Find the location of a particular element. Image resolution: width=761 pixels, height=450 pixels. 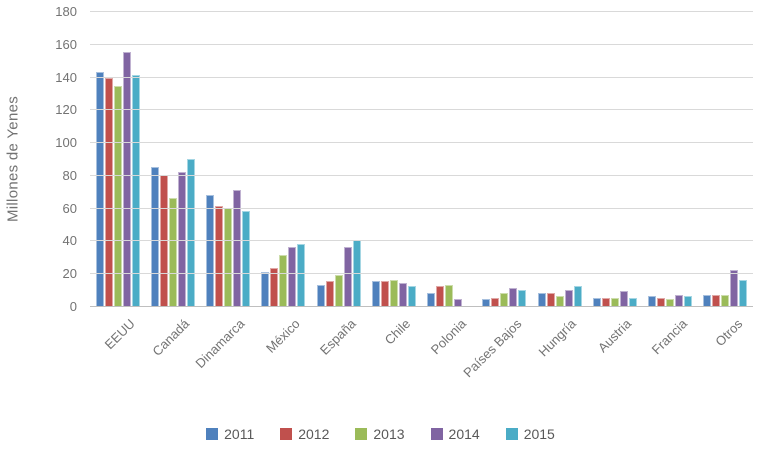

bar-group-polonia is located at coordinates (449, 158).